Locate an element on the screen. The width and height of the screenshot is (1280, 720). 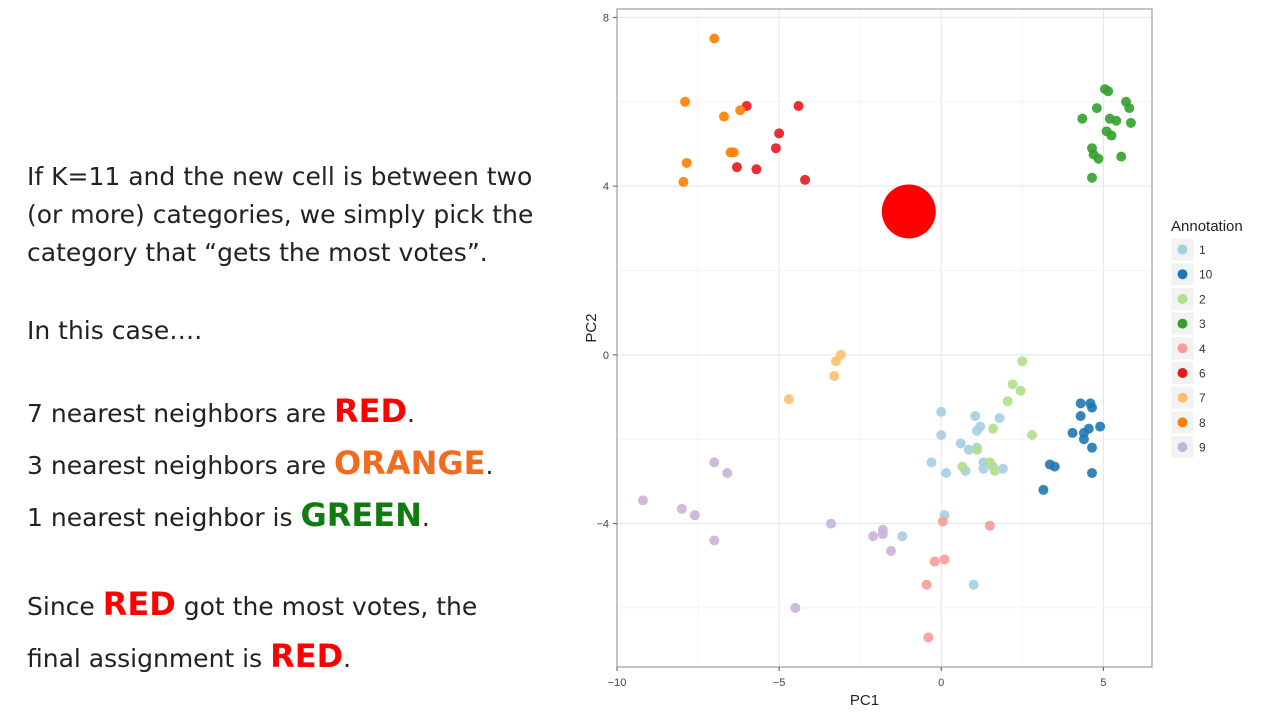
conclusion-line-2: final assignment is RED. is located at coordinates (189, 656).